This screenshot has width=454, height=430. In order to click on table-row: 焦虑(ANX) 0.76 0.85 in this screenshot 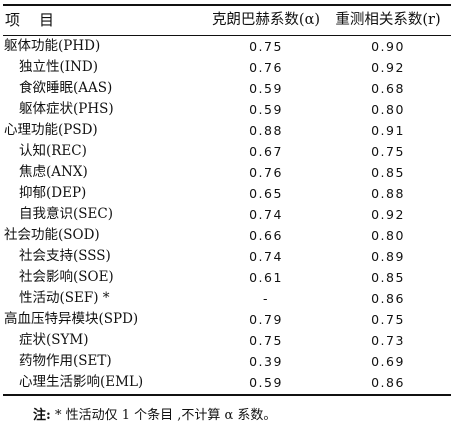, I will do `click(227, 172)`.